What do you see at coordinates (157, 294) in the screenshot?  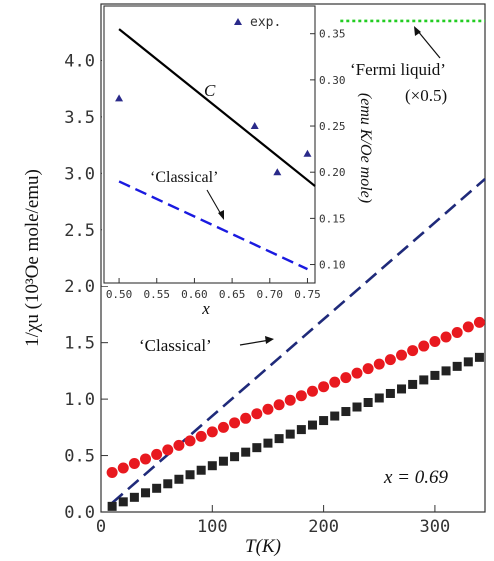 I see `inset-x-tick-label: 0.55` at bounding box center [157, 294].